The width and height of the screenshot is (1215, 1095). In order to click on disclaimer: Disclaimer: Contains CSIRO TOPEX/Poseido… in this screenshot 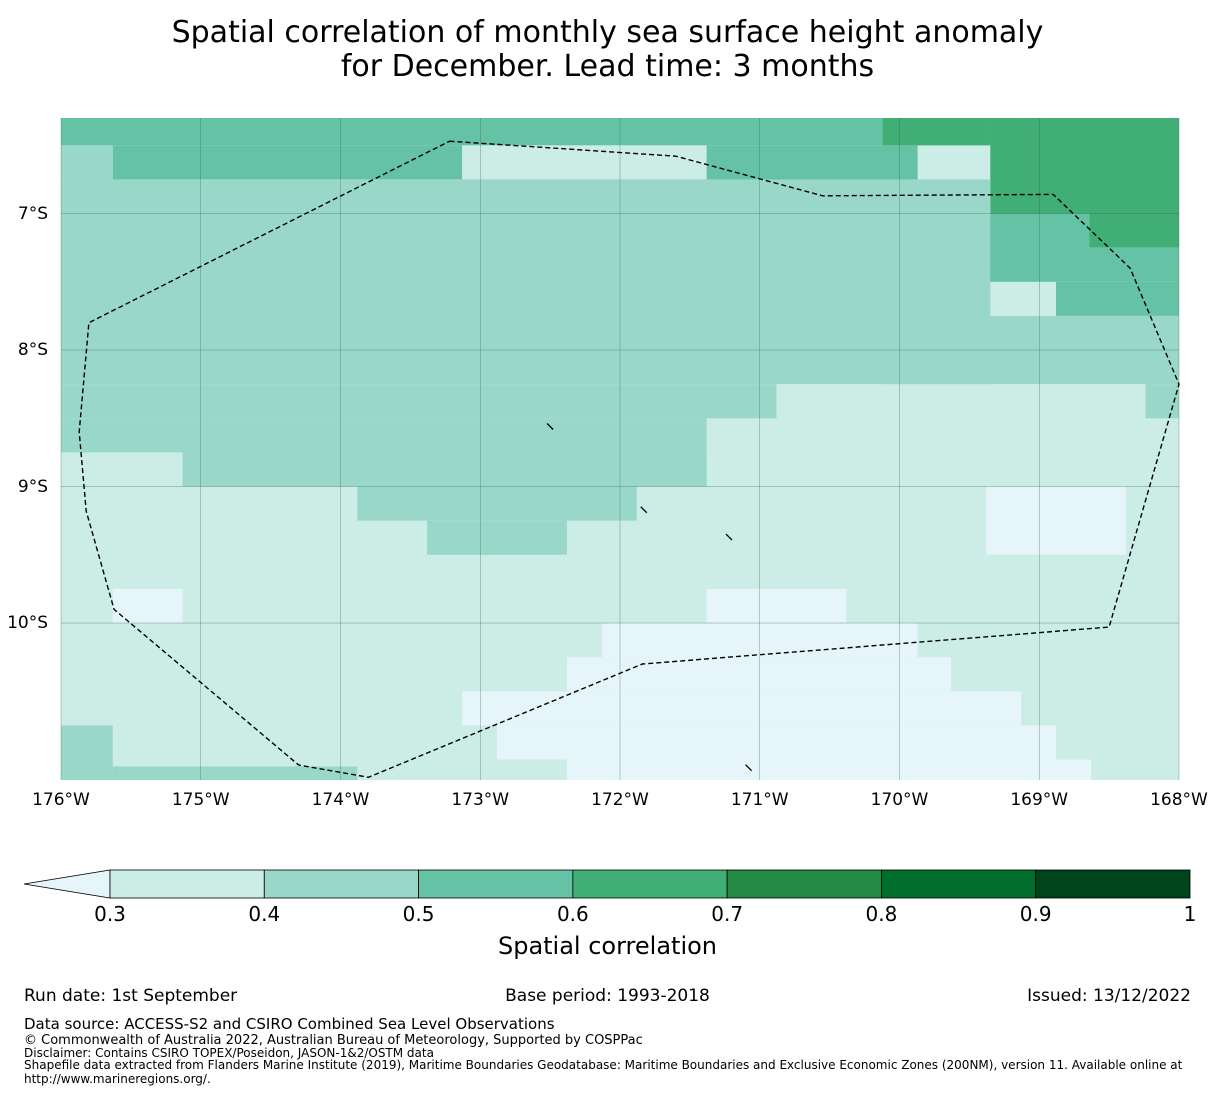, I will do `click(229, 1053)`.